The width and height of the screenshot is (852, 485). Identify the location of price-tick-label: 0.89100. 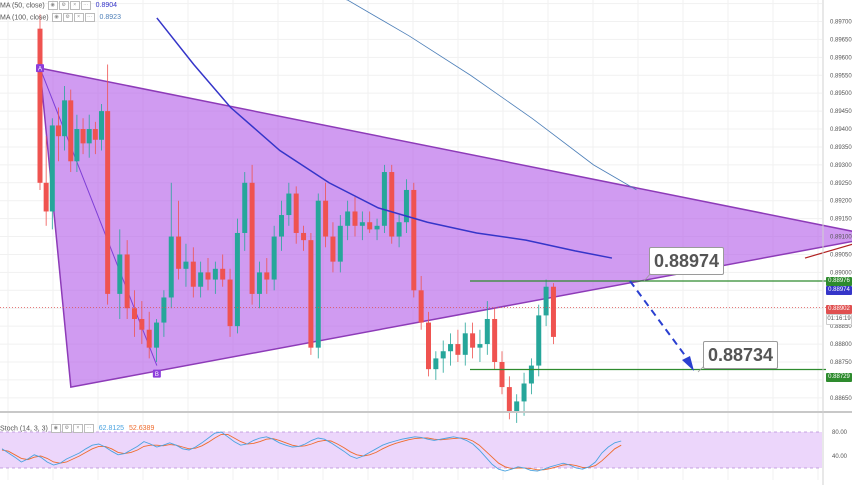
(841, 238).